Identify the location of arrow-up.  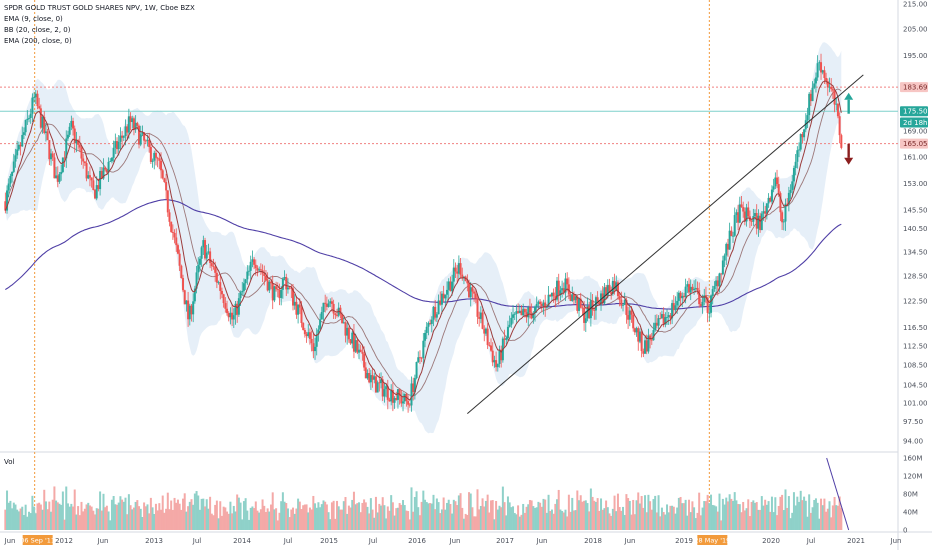
(849, 103).